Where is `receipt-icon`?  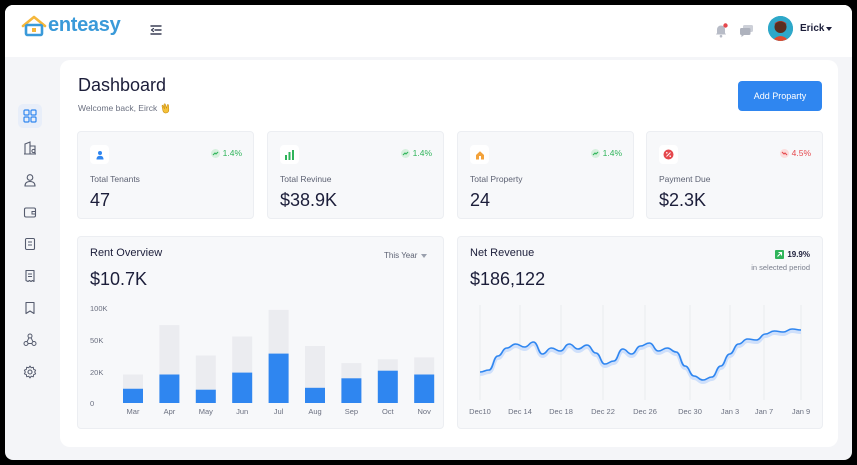 receipt-icon is located at coordinates (30, 276).